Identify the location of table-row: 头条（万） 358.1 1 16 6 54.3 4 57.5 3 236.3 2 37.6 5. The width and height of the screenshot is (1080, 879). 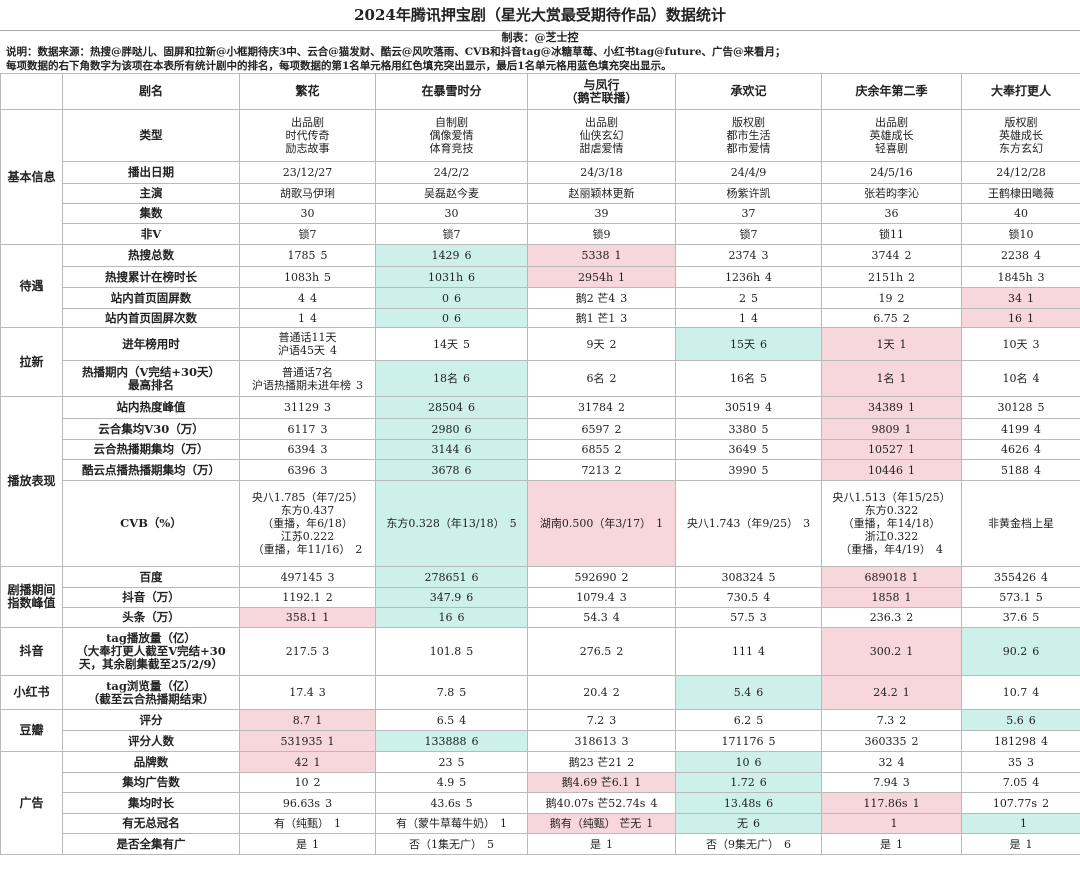
(540, 617).